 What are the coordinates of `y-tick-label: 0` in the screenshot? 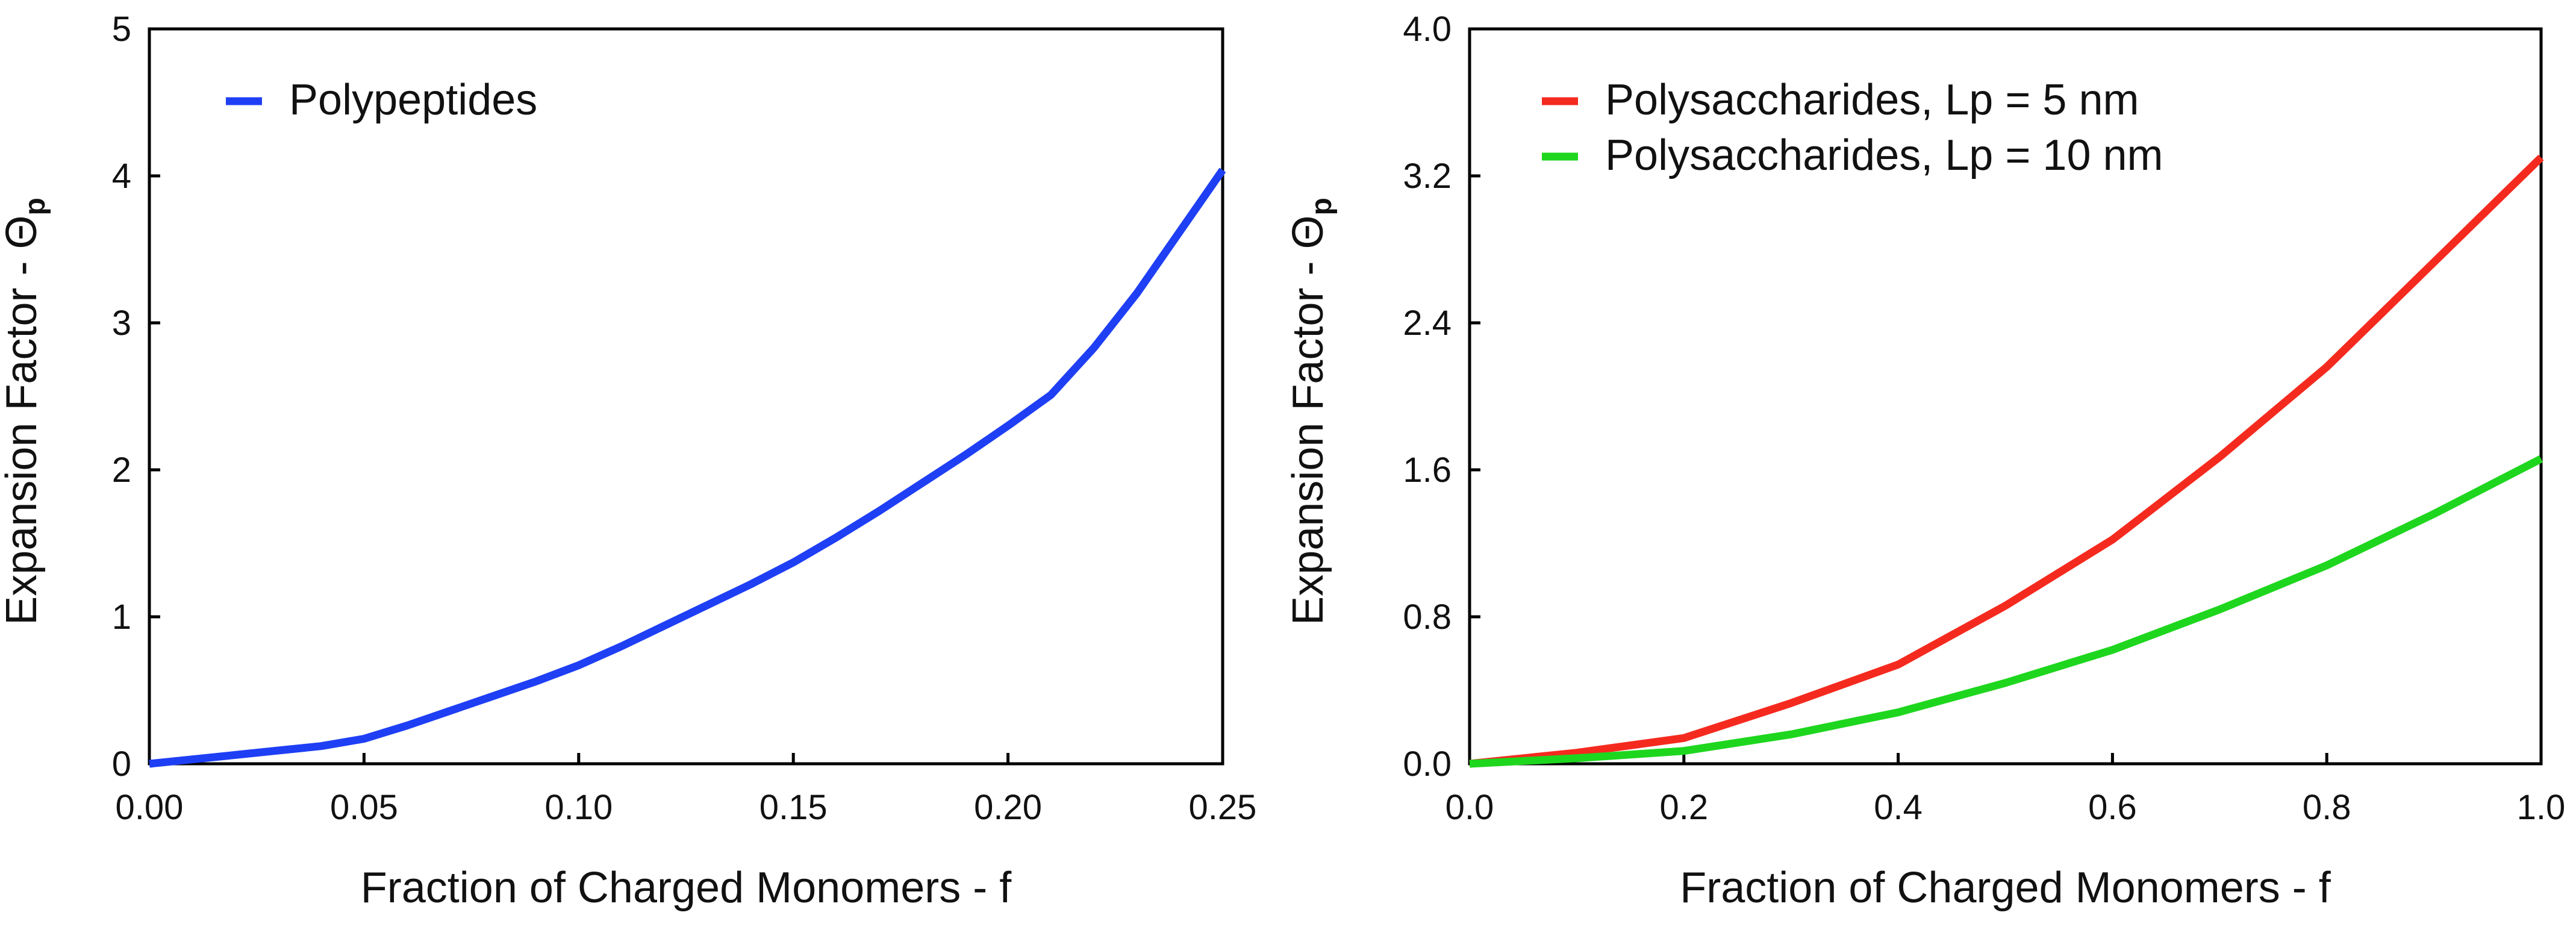 It's located at (121, 764).